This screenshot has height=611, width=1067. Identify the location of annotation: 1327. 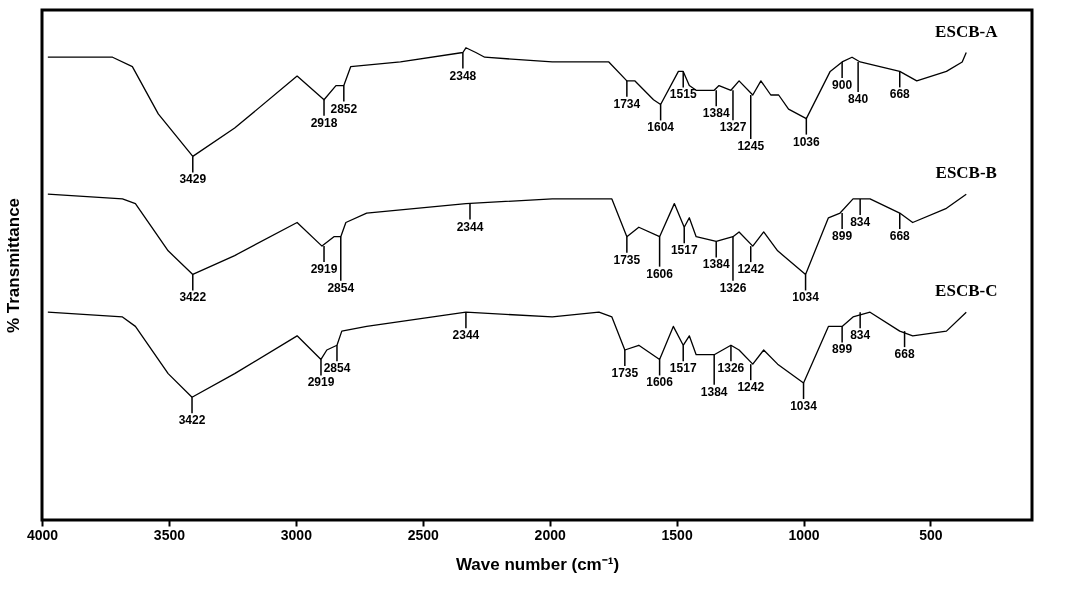
(733, 127).